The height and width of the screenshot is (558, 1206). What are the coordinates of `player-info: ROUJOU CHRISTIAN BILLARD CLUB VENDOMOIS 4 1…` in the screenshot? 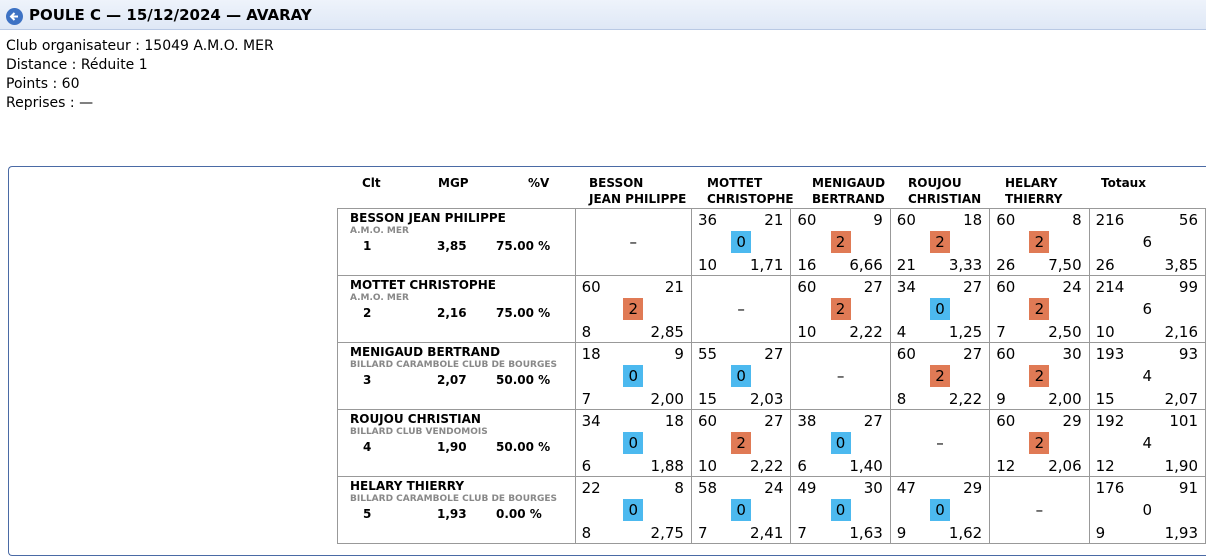 It's located at (456, 443).